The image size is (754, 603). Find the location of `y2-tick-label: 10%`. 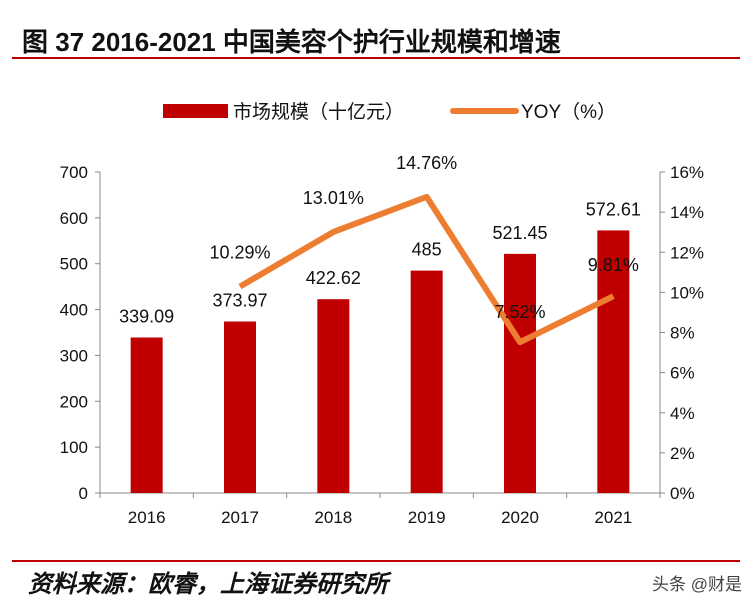

y2-tick-label: 10% is located at coordinates (687, 292).